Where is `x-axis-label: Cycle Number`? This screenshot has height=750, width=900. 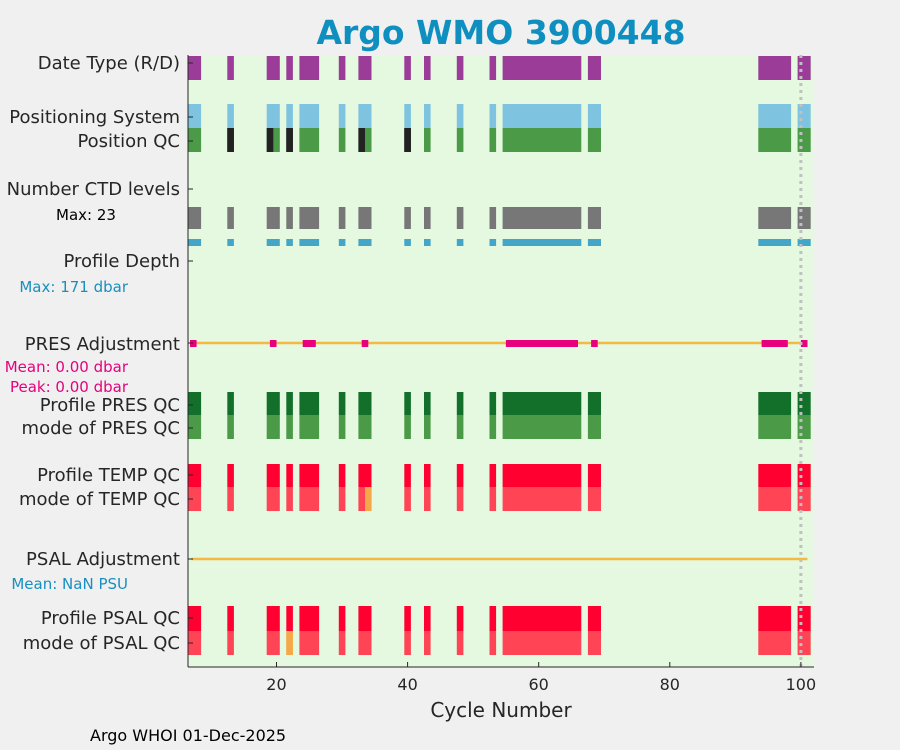 x-axis-label: Cycle Number is located at coordinates (501, 710).